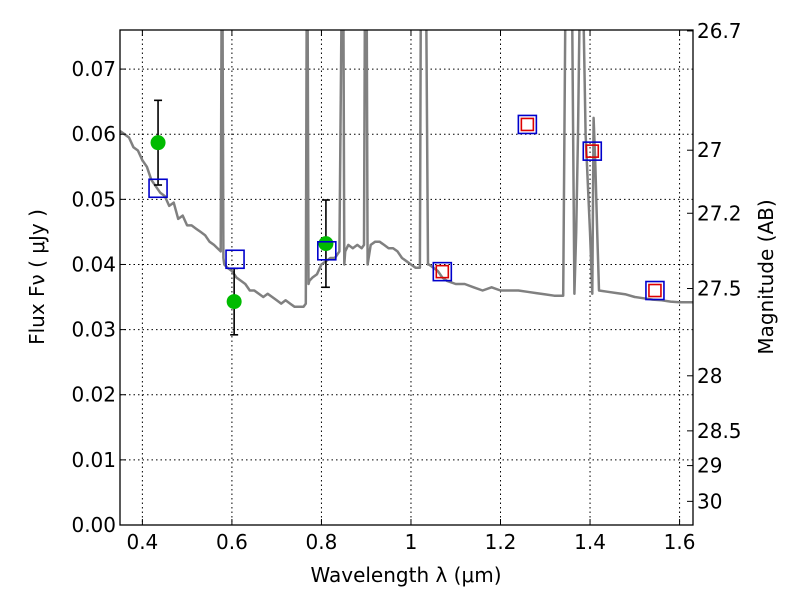  What do you see at coordinates (709, 466) in the screenshot?
I see `right-tick-label: 29` at bounding box center [709, 466].